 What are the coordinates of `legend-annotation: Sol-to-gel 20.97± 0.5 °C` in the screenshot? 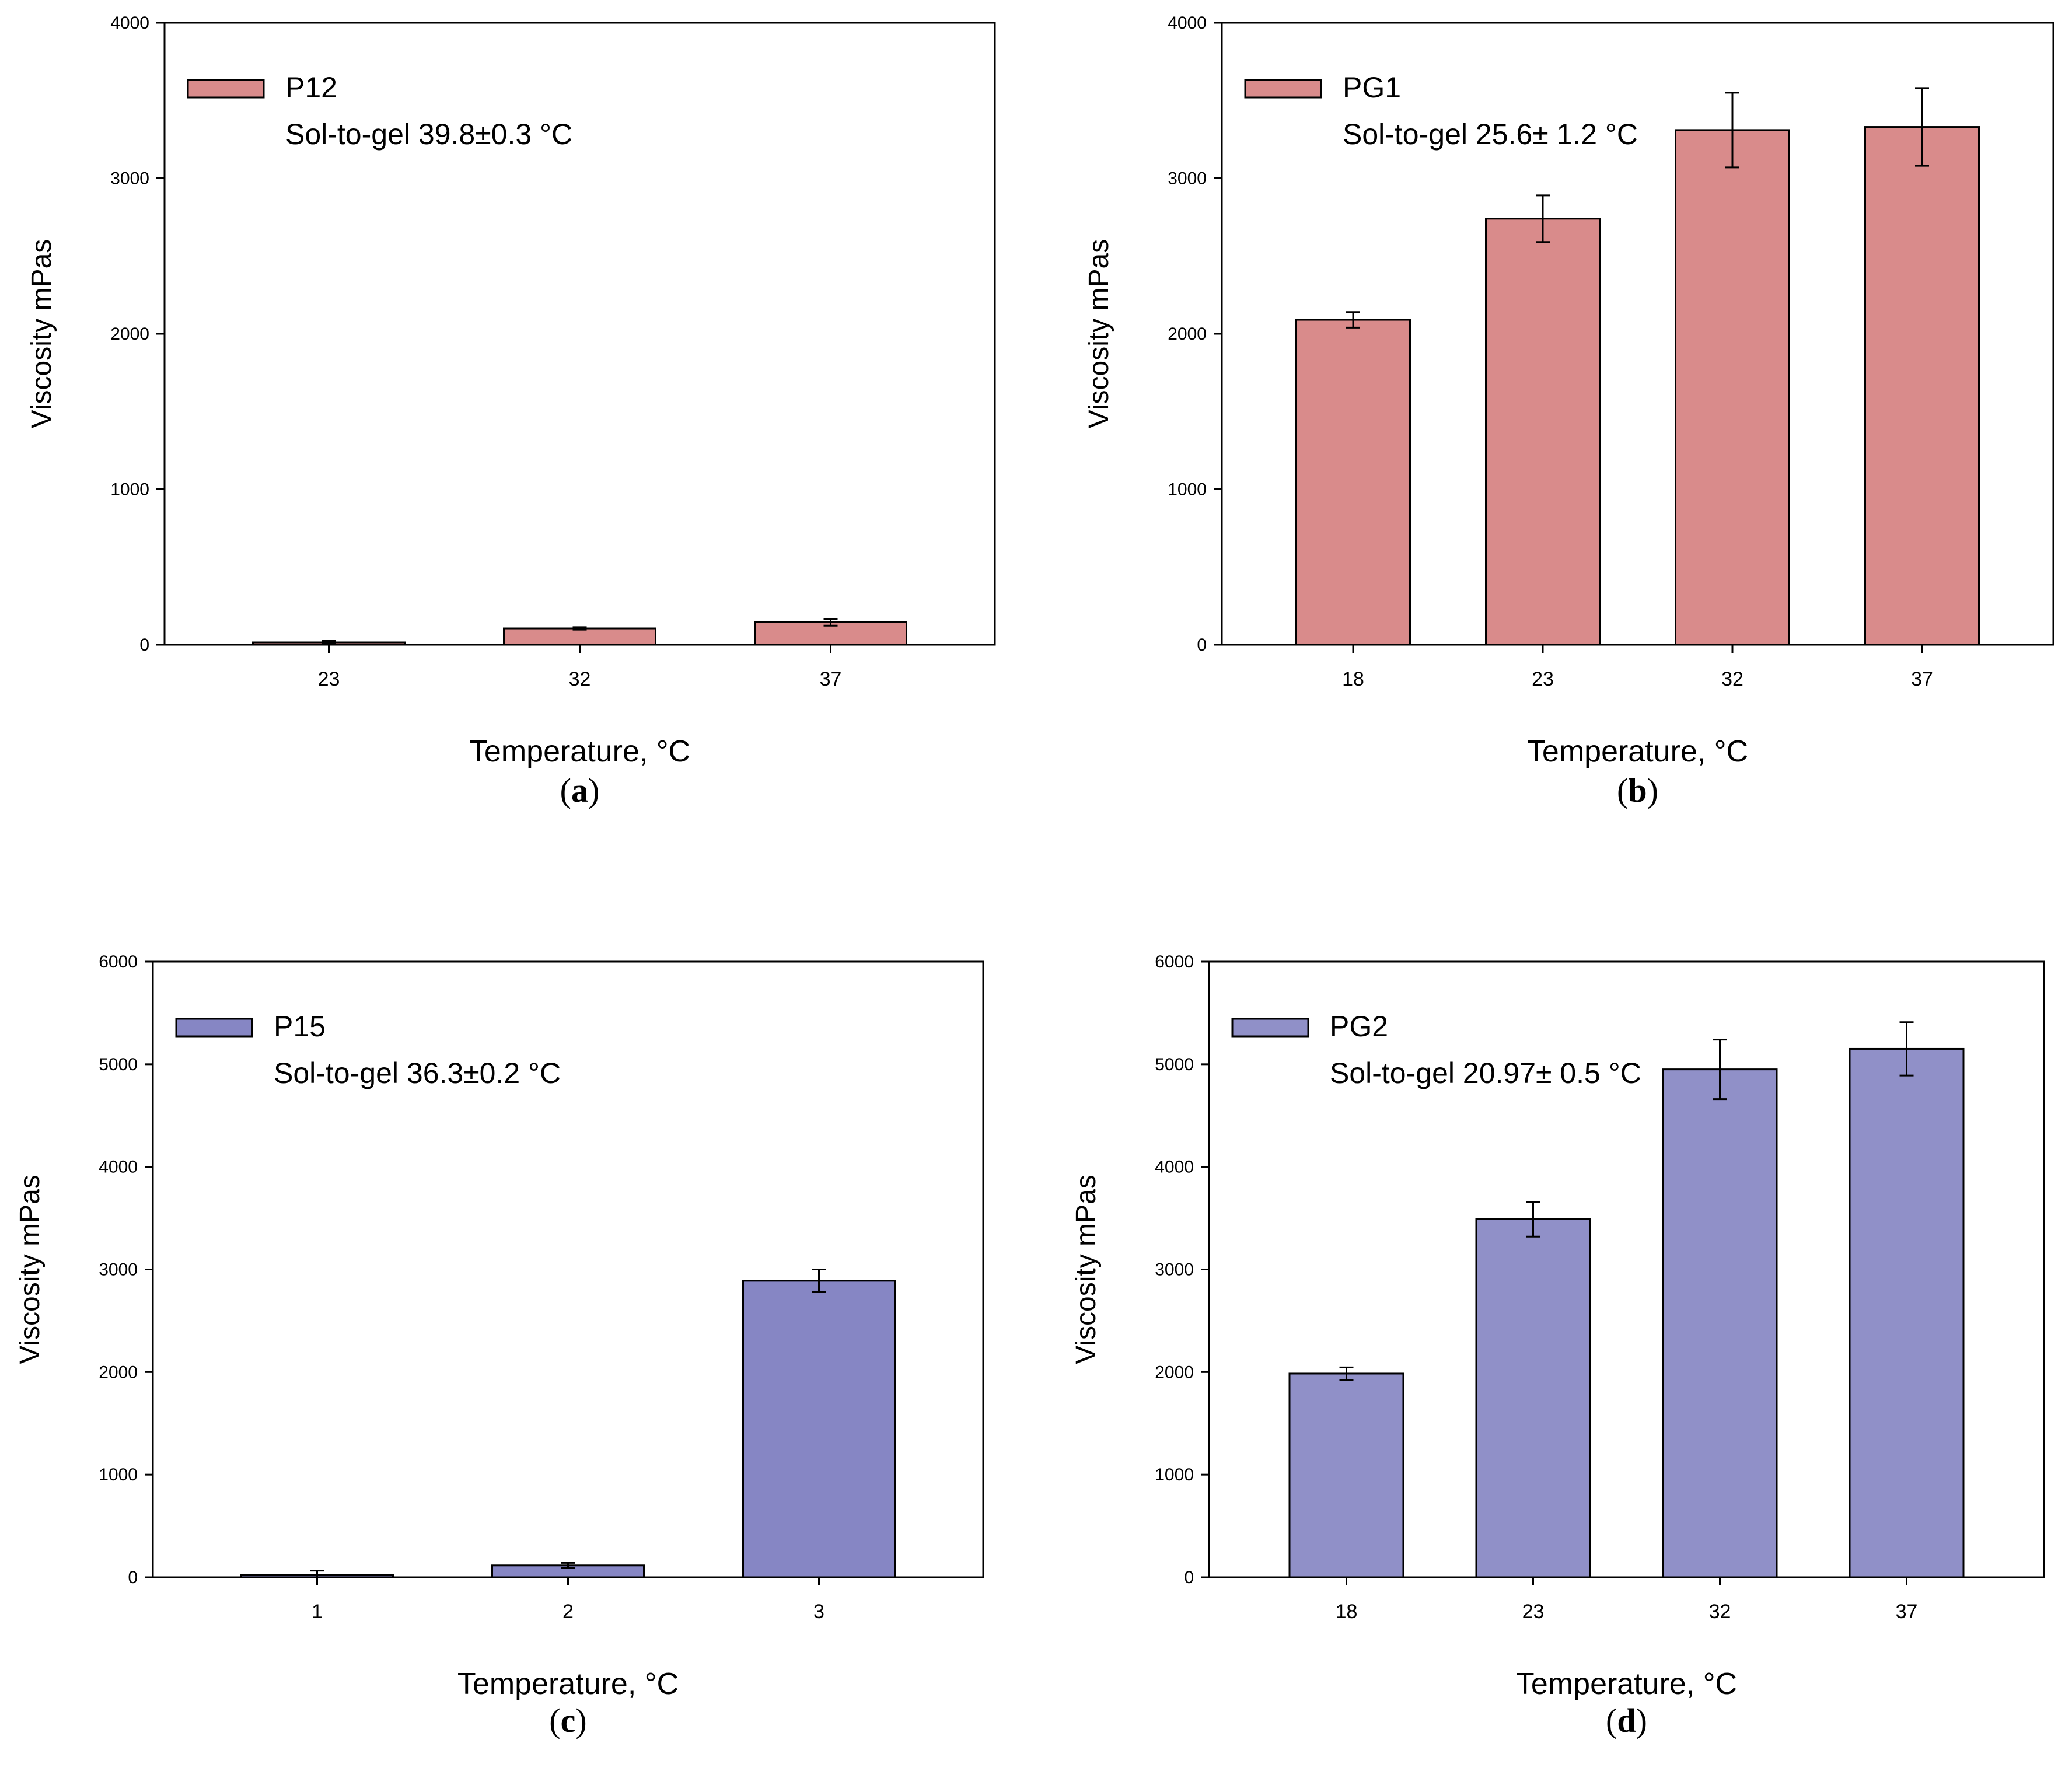 It's located at (1485, 1073).